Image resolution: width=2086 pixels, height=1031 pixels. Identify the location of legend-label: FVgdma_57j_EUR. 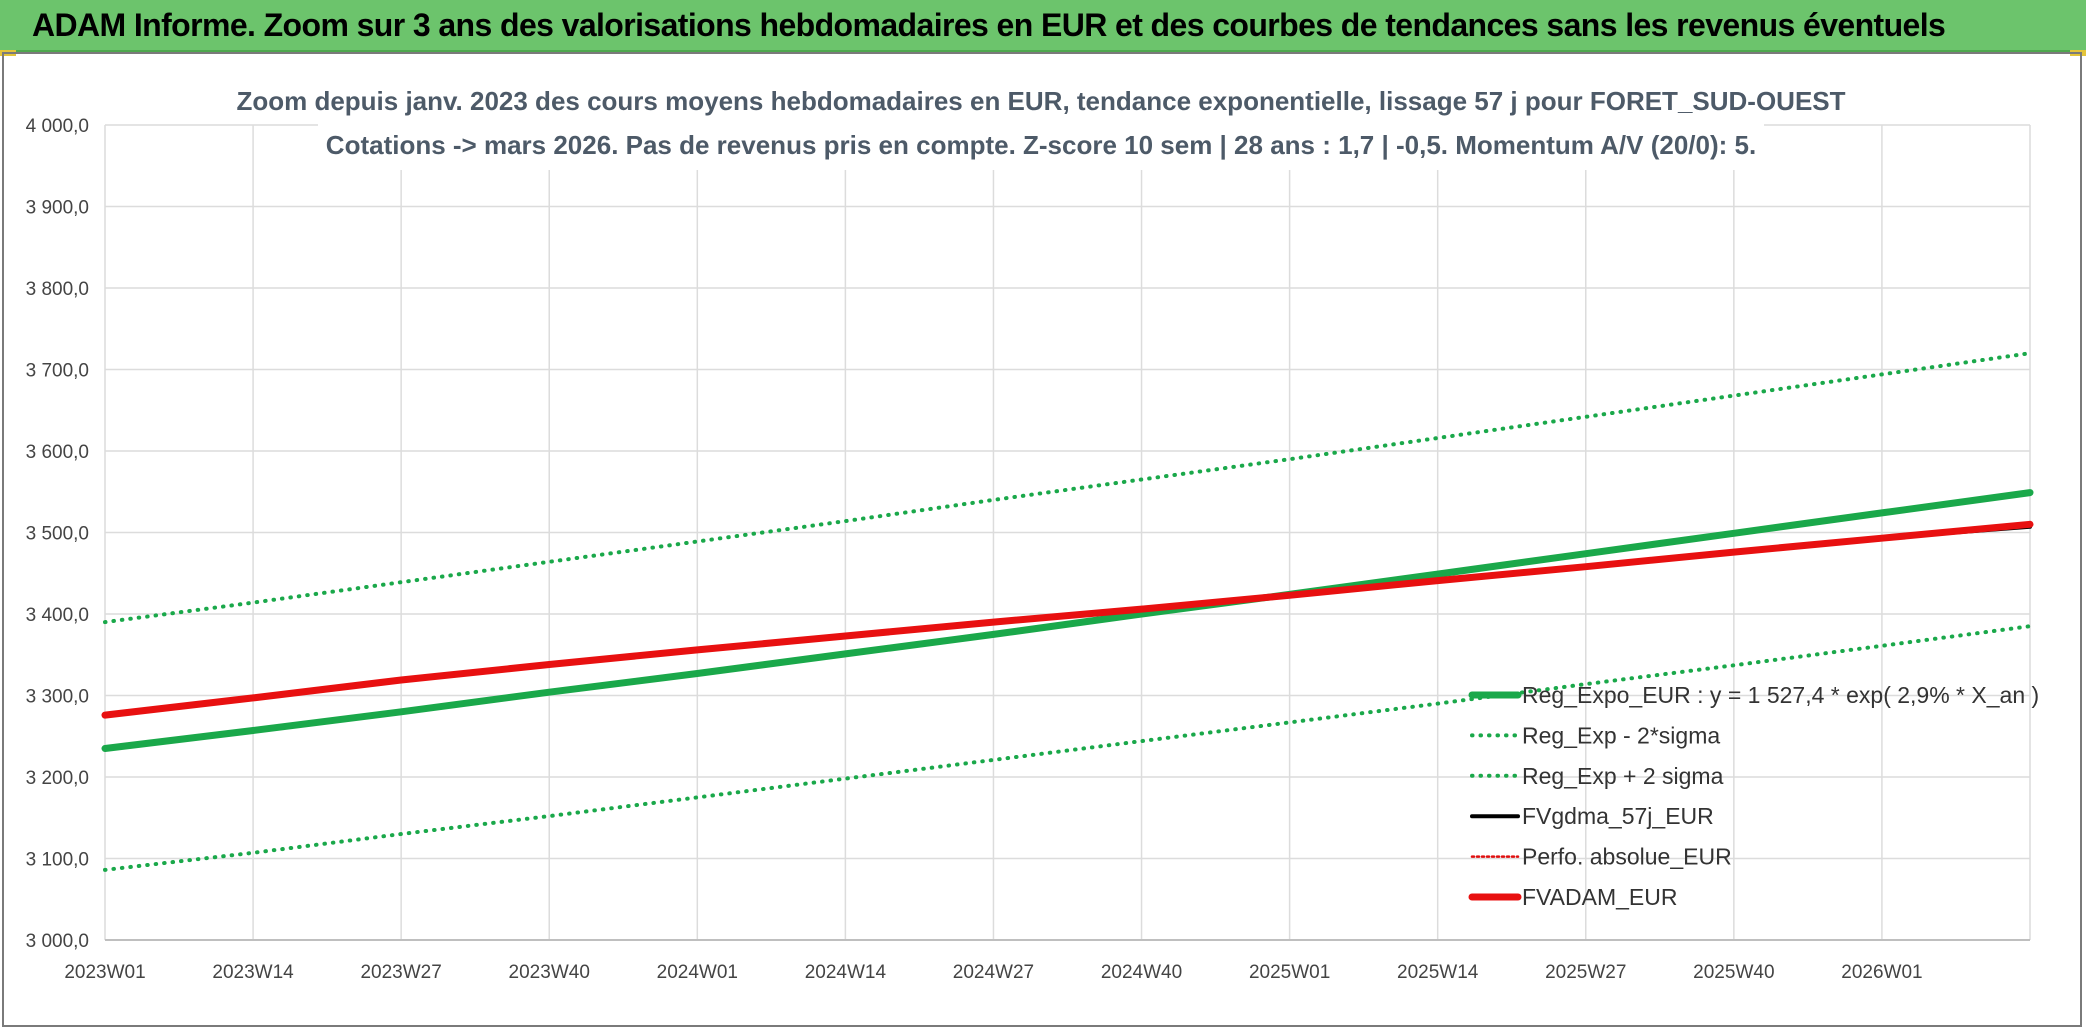
(1618, 816).